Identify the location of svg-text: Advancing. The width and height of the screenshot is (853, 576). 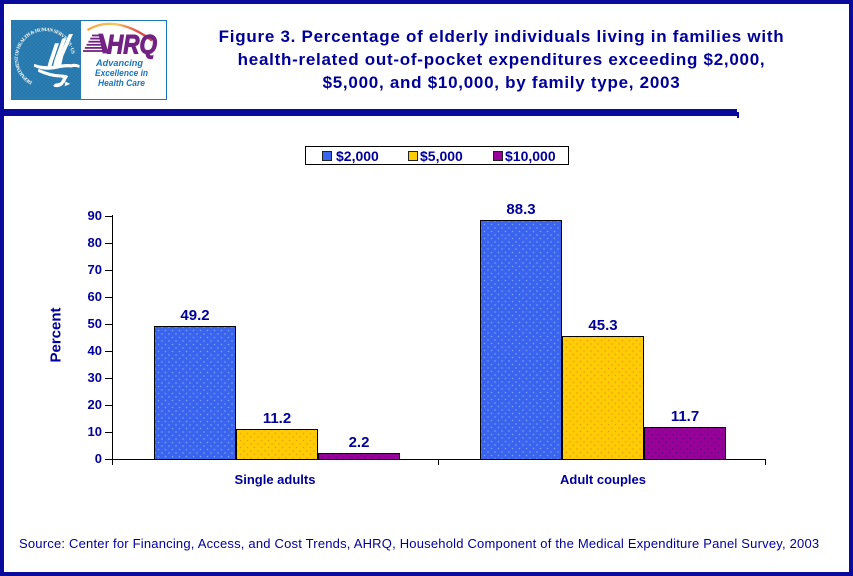
(119, 63).